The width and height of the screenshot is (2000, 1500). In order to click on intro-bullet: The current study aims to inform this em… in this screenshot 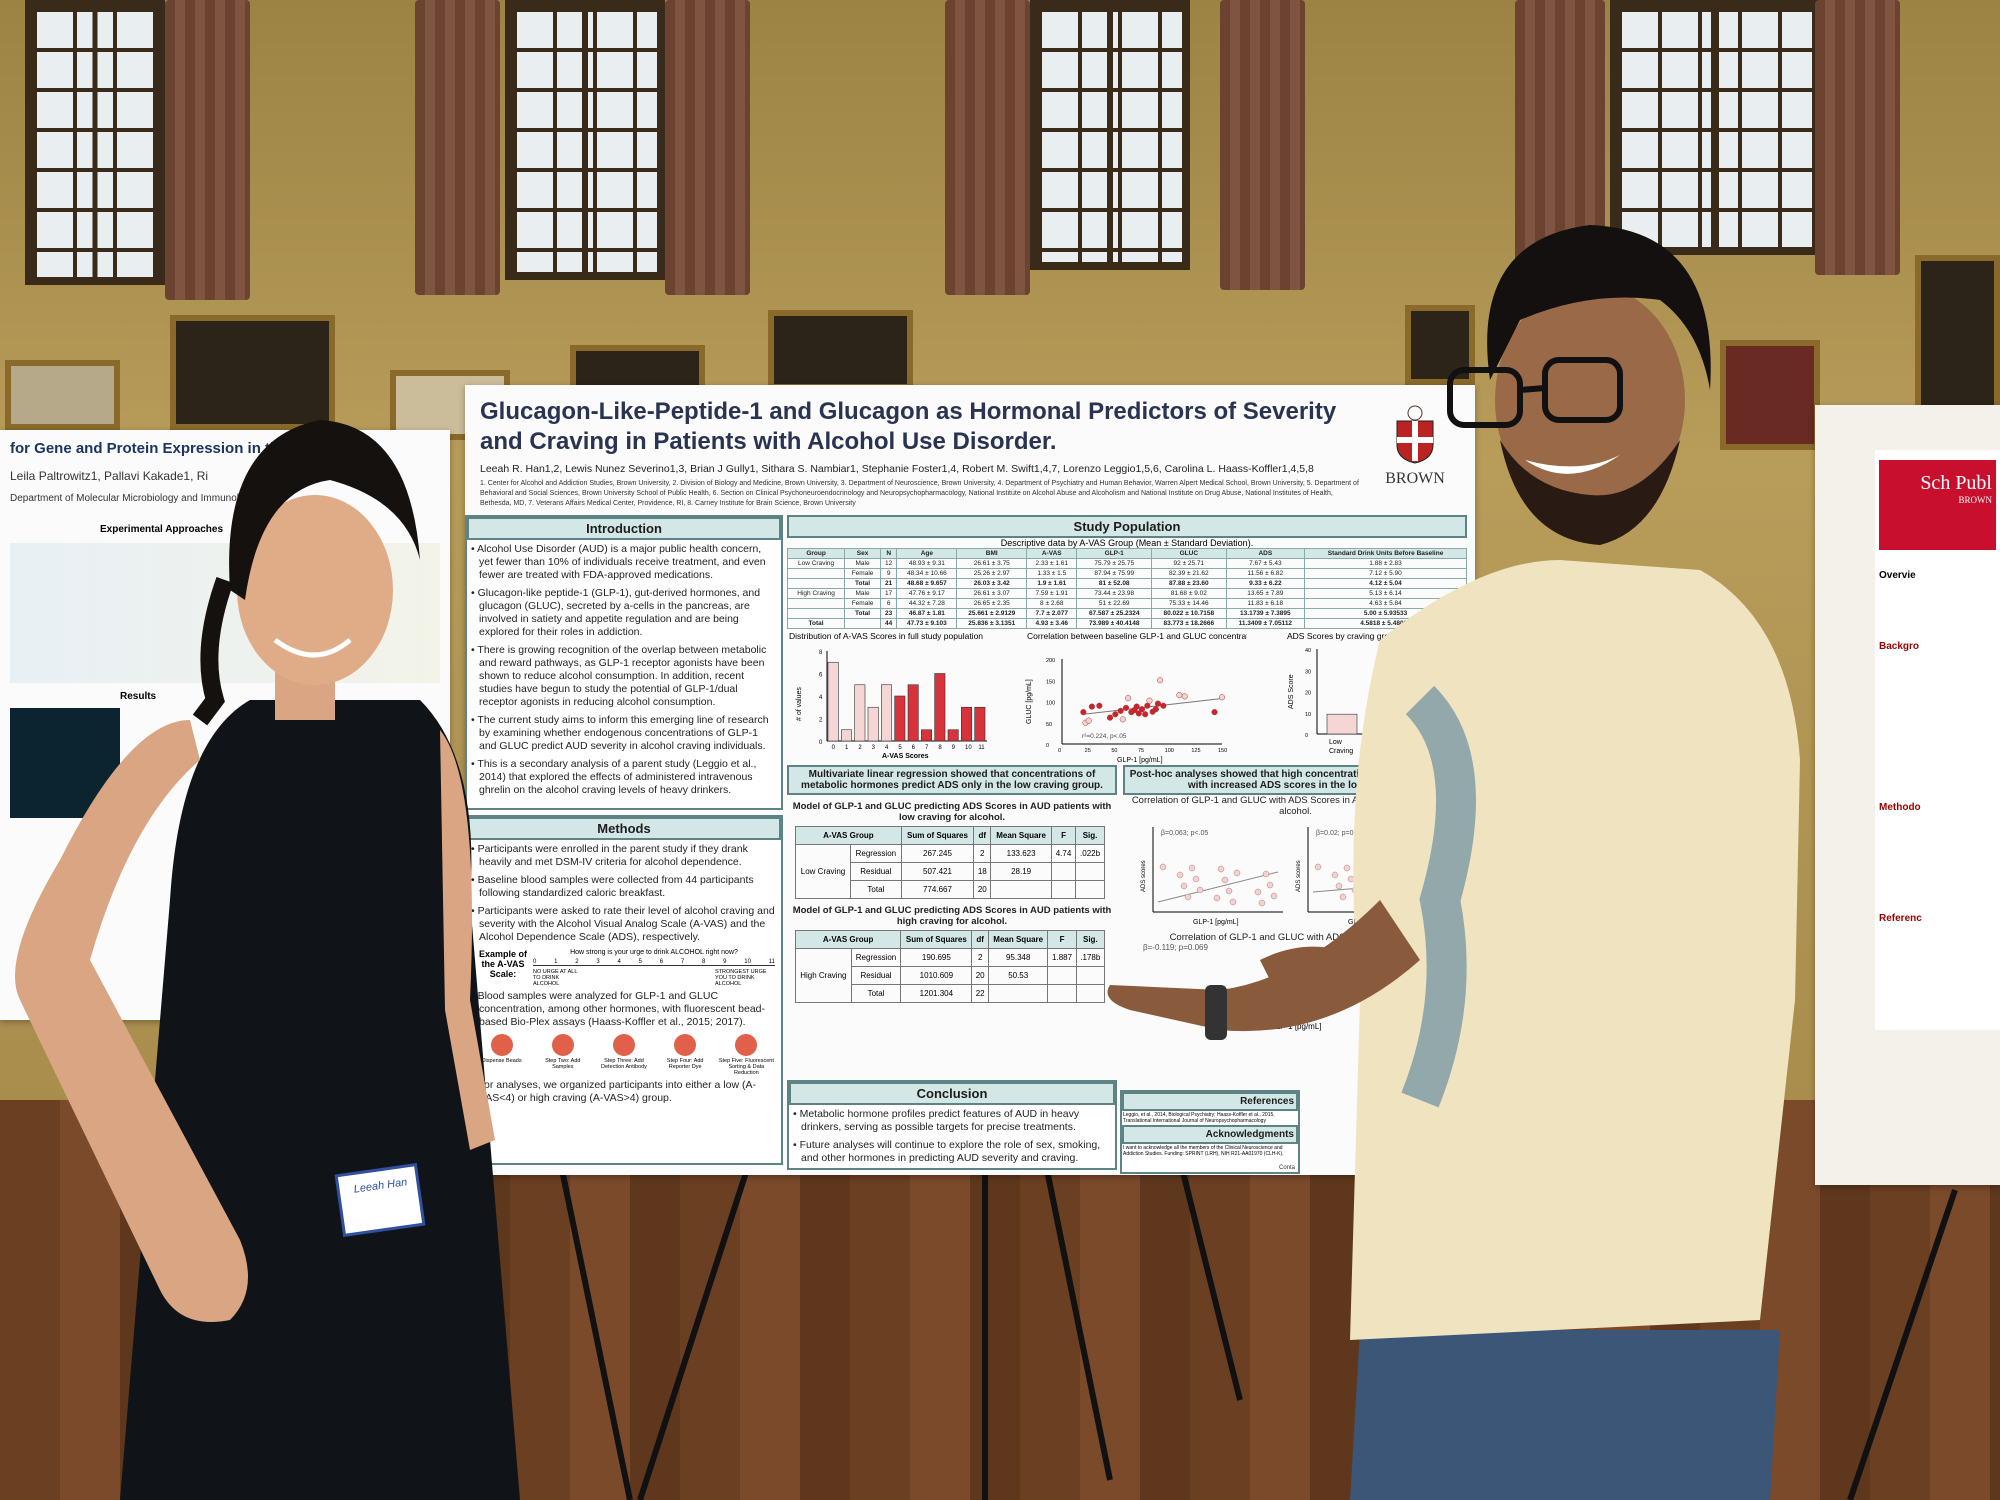, I will do `click(626, 733)`.